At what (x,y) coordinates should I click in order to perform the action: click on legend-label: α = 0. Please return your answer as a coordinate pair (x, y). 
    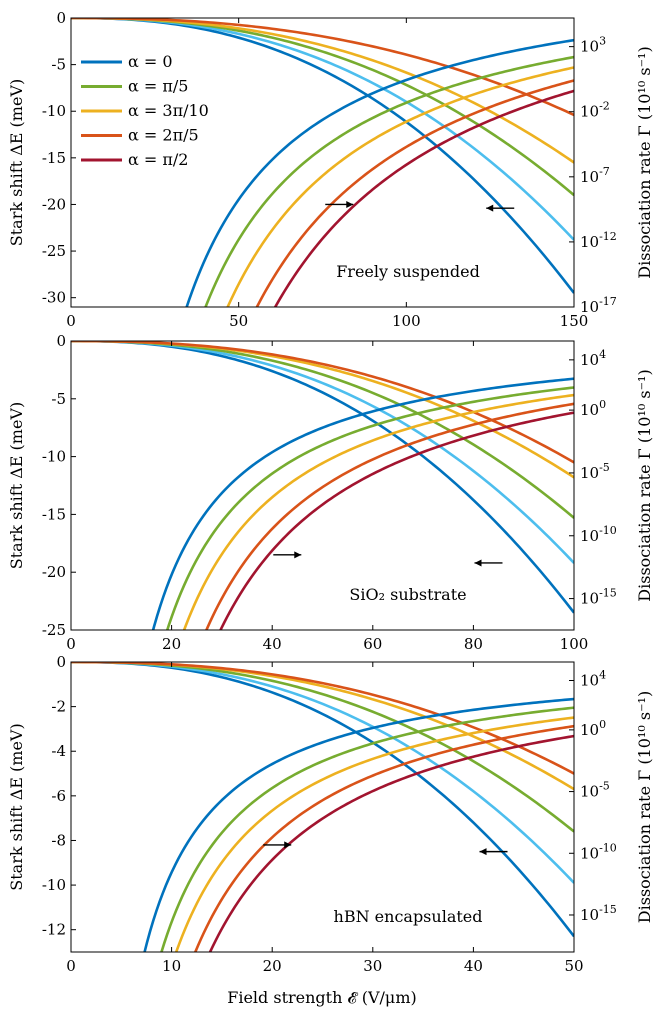
    Looking at the image, I should click on (150, 61).